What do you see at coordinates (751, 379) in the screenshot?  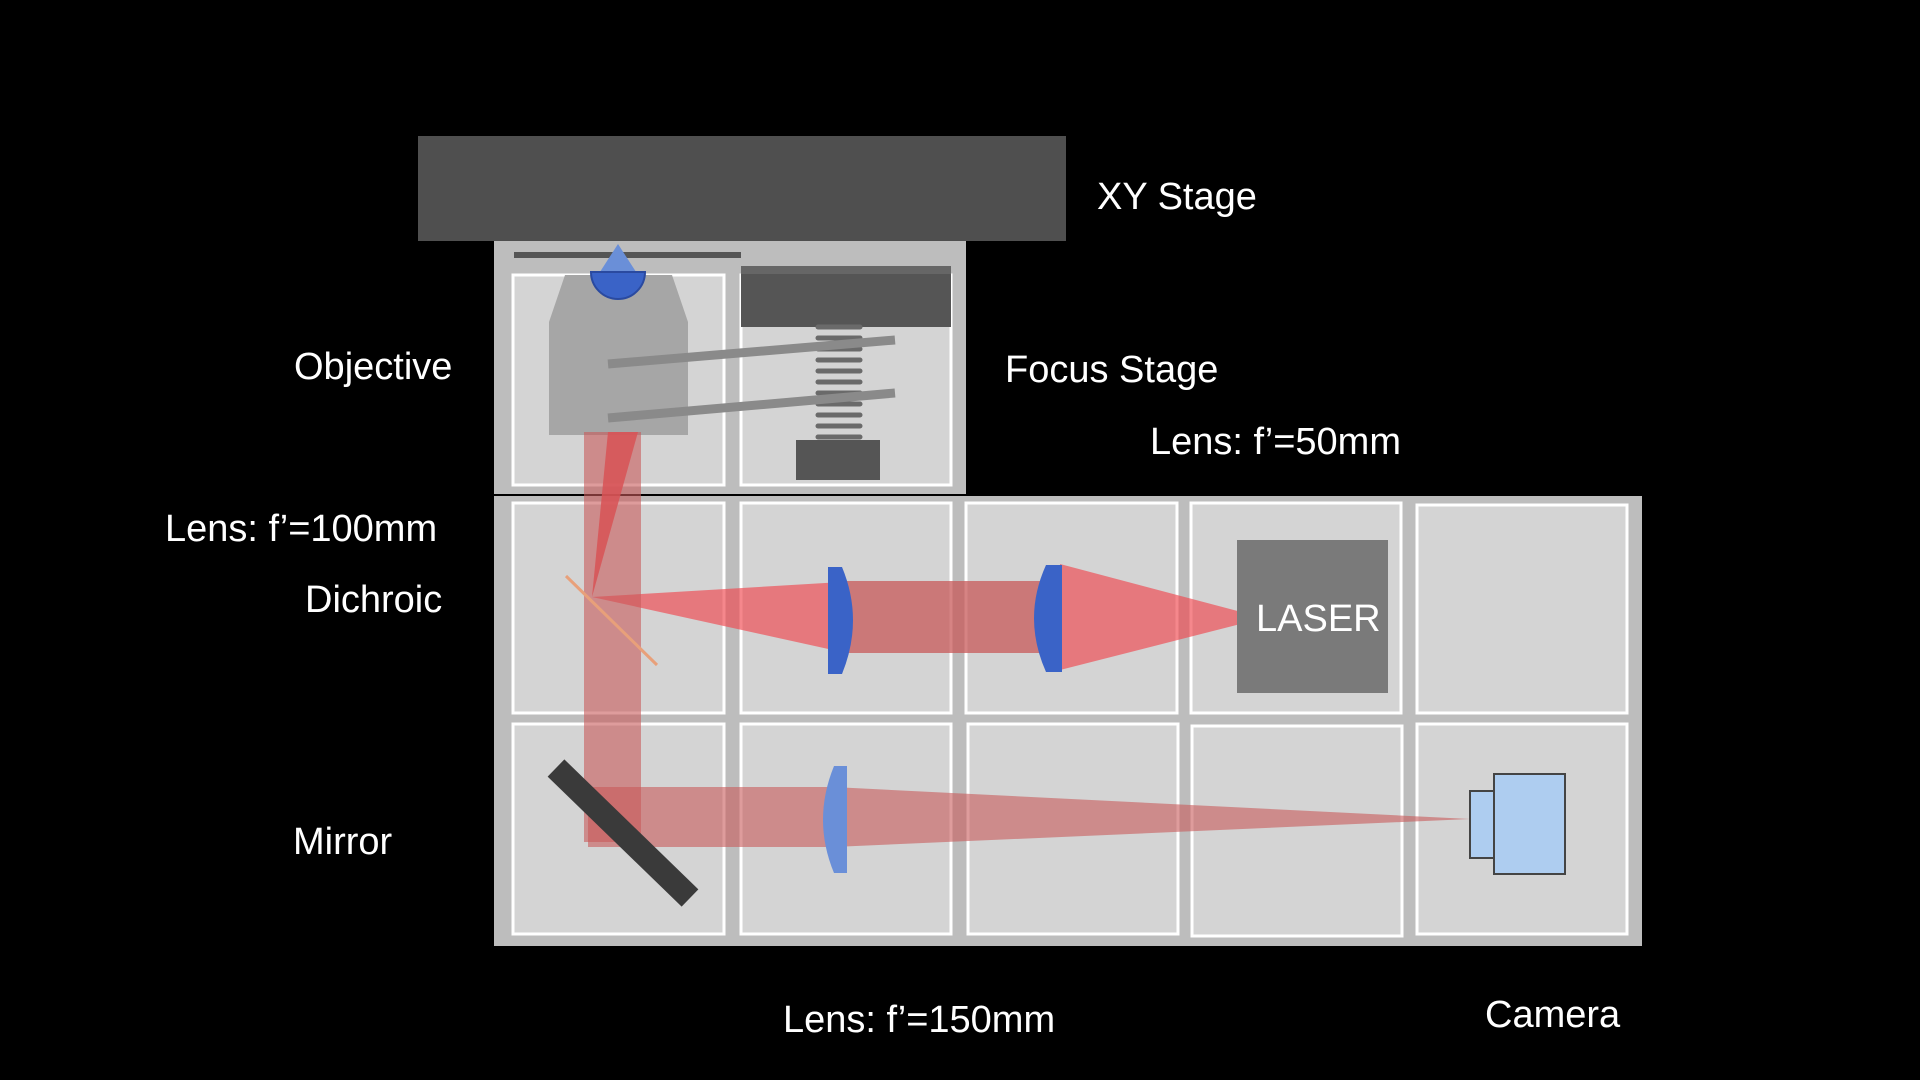 I see `focus-linkage-rods` at bounding box center [751, 379].